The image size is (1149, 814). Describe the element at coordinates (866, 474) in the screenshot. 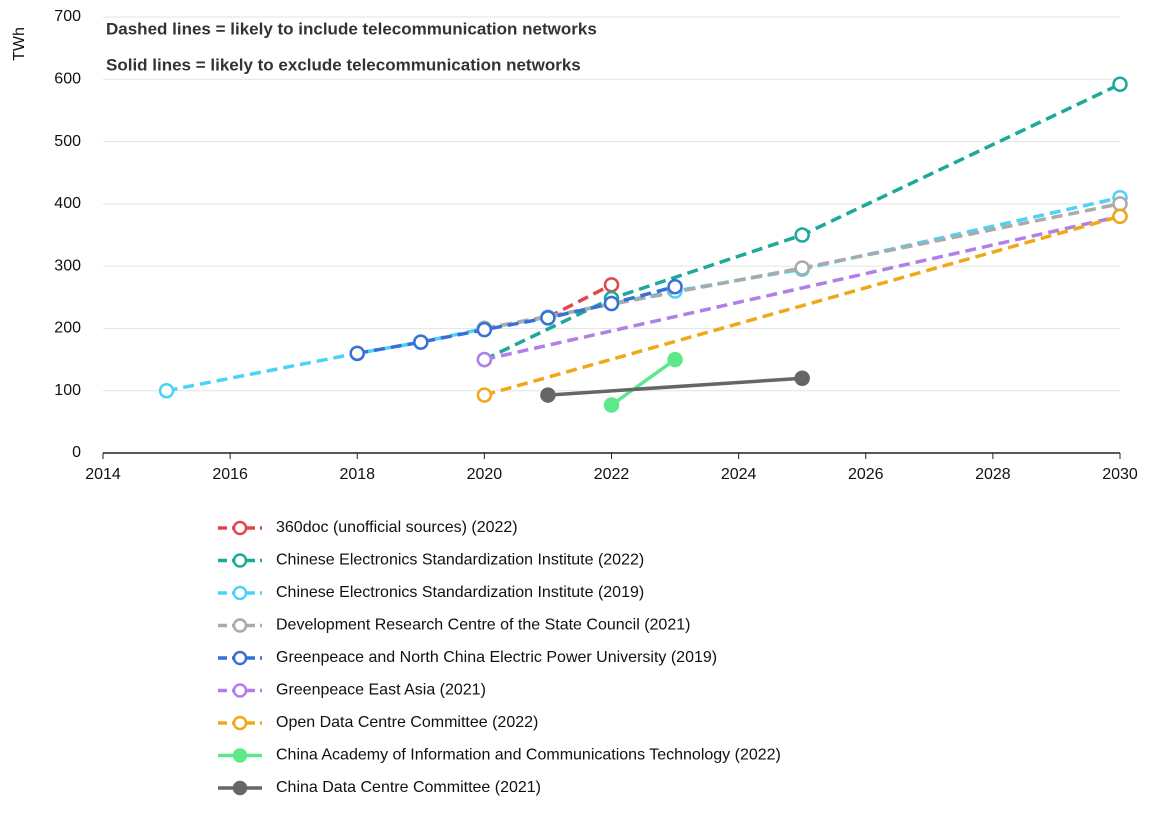

I see `x-tick-label: 2026` at that location.